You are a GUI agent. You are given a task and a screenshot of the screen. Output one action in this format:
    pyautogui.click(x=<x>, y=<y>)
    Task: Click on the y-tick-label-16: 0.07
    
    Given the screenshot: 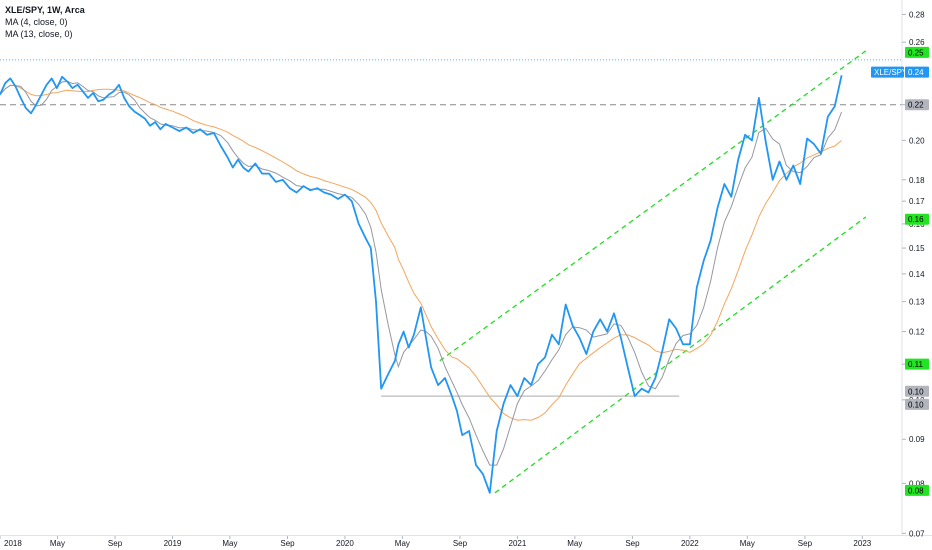 What is the action you would take?
    pyautogui.click(x=917, y=533)
    